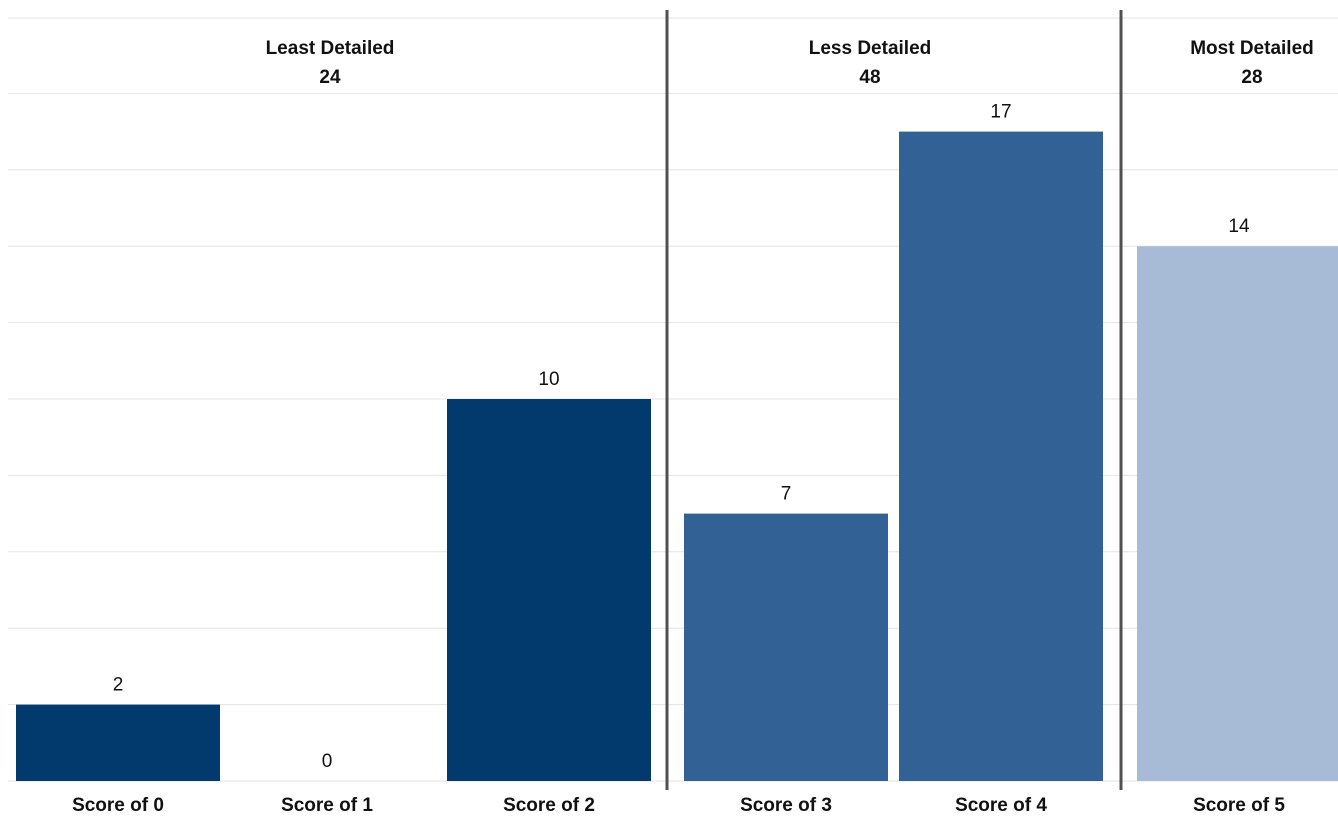 Image resolution: width=1338 pixels, height=817 pixels. I want to click on data-label: 2, so click(118, 685).